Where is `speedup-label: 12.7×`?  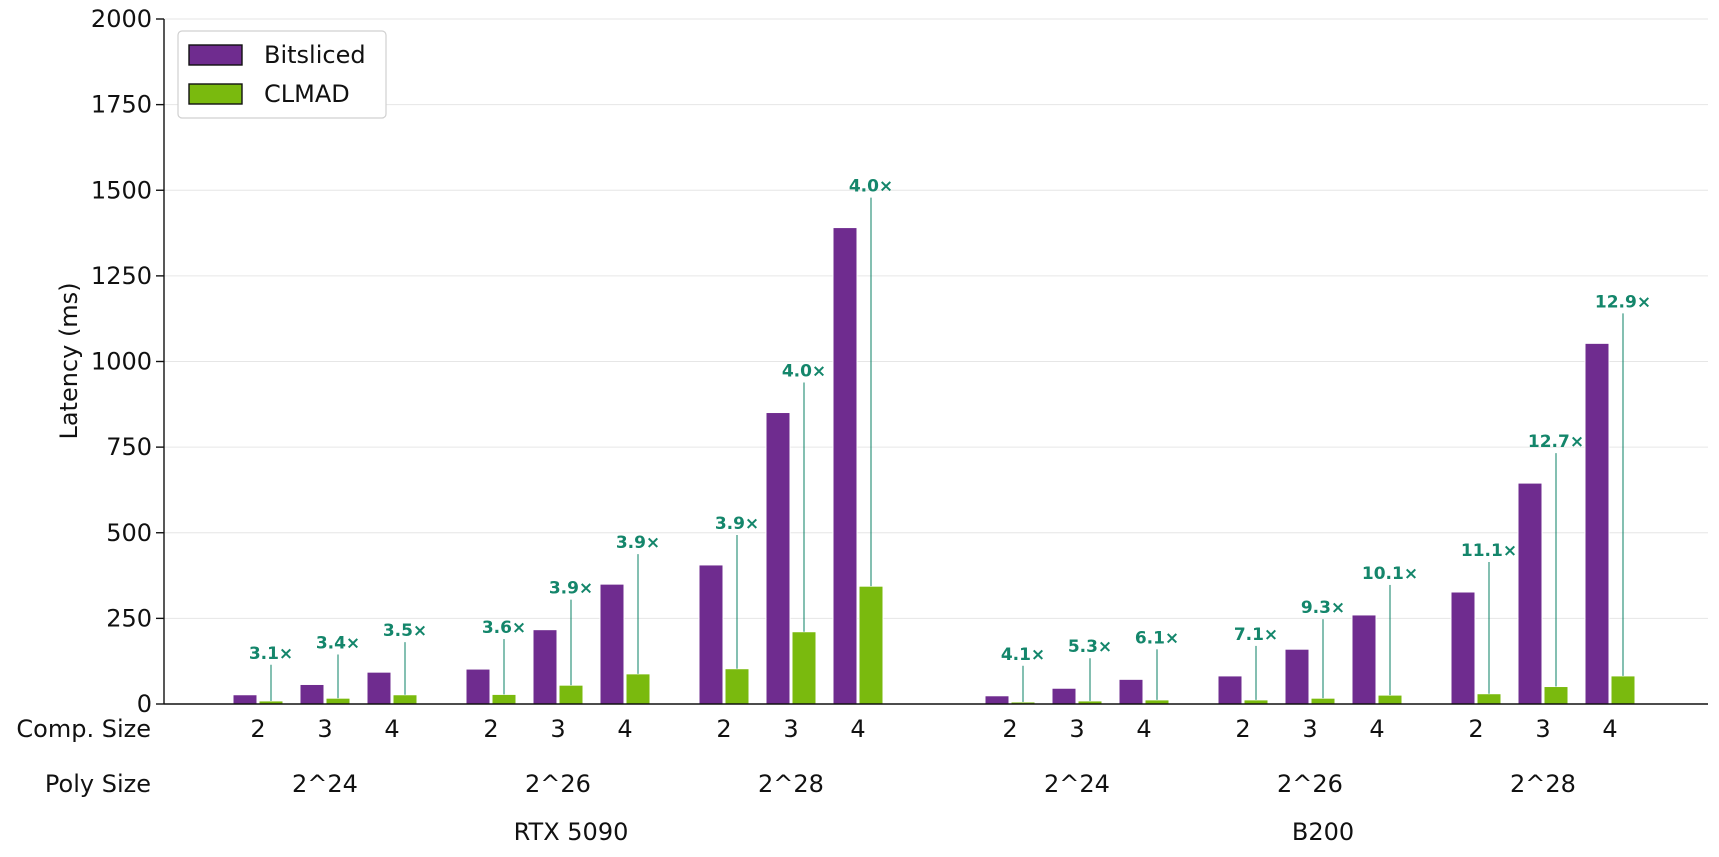 speedup-label: 12.7× is located at coordinates (1556, 442).